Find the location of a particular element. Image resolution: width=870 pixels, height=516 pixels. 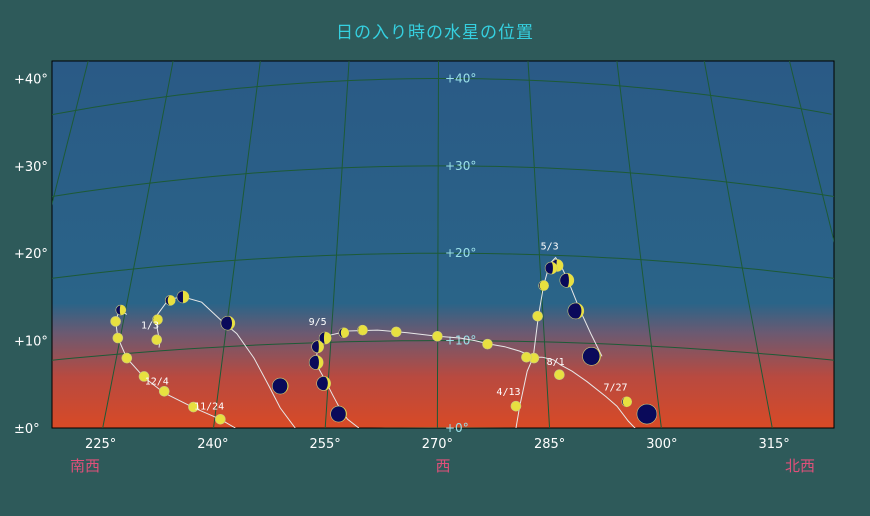

x-tick-label: 315° is located at coordinates (773, 444).